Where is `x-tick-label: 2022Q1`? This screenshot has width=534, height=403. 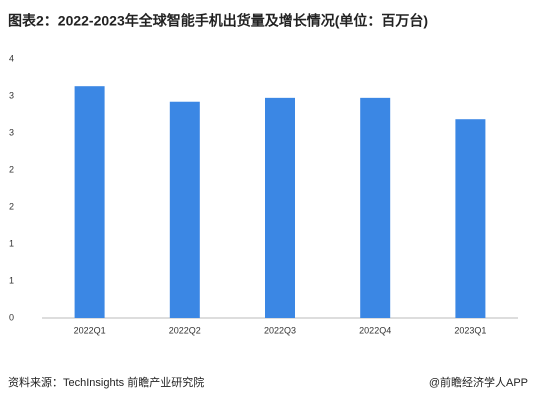 x-tick-label: 2022Q1 is located at coordinates (90, 330).